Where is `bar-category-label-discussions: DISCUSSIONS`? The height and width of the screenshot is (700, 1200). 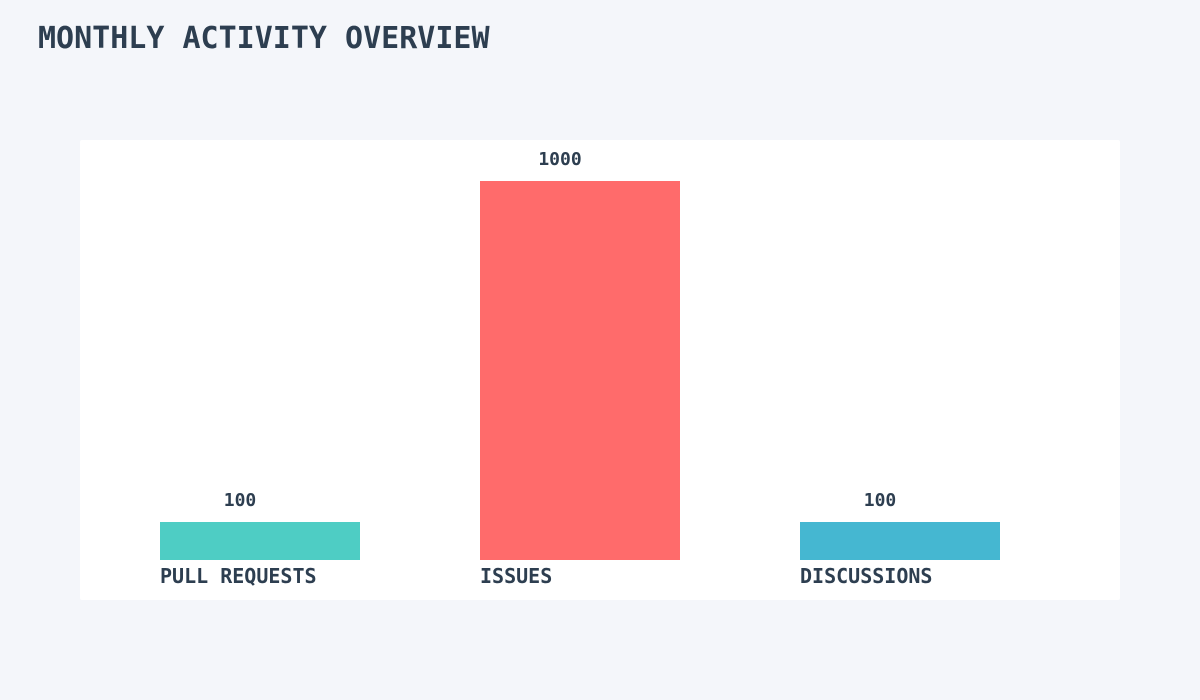
bar-category-label-discussions: DISCUSSIONS is located at coordinates (866, 576).